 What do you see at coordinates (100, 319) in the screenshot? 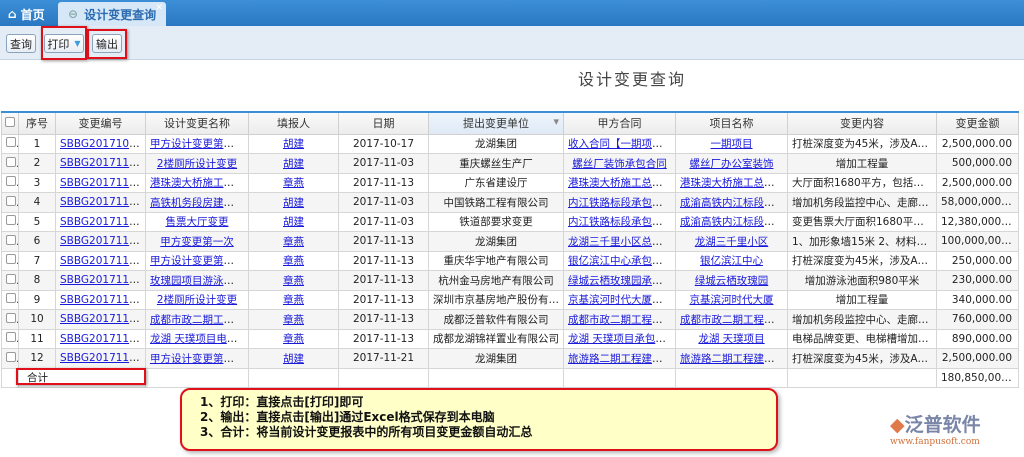
I see `cell-change-no: SBBG2017110009` at bounding box center [100, 319].